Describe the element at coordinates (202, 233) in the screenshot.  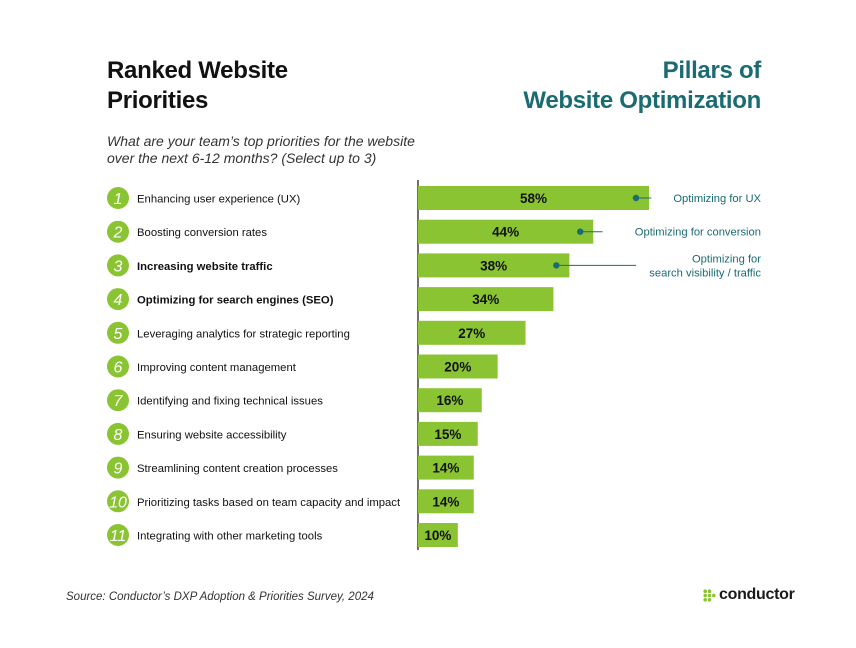
I see `category-label-2: Boosting conversion rates` at that location.